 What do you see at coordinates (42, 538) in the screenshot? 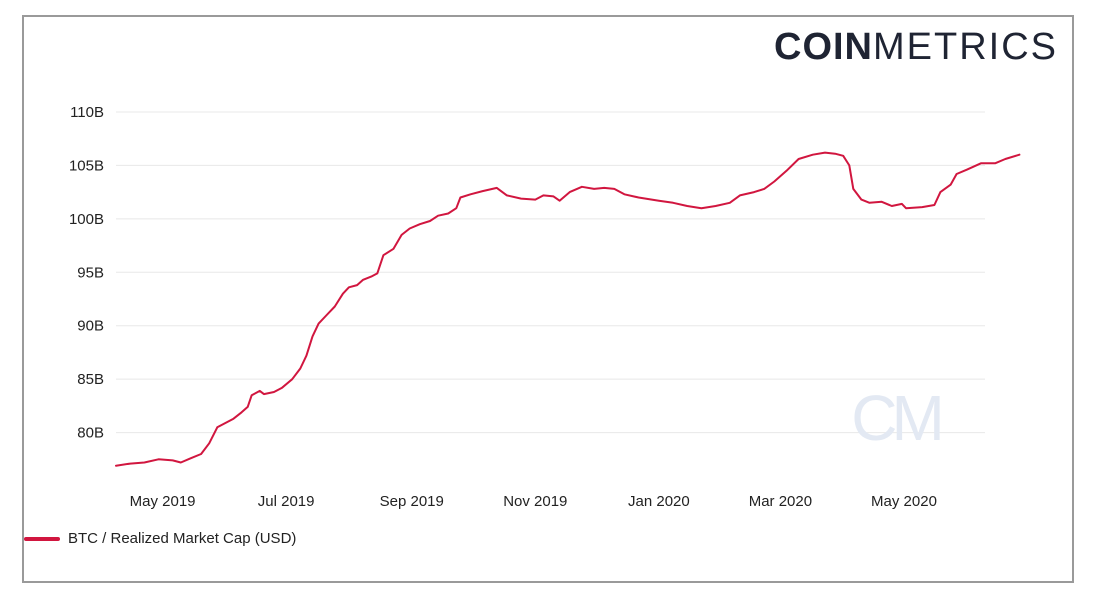
I see `legend-swatch` at bounding box center [42, 538].